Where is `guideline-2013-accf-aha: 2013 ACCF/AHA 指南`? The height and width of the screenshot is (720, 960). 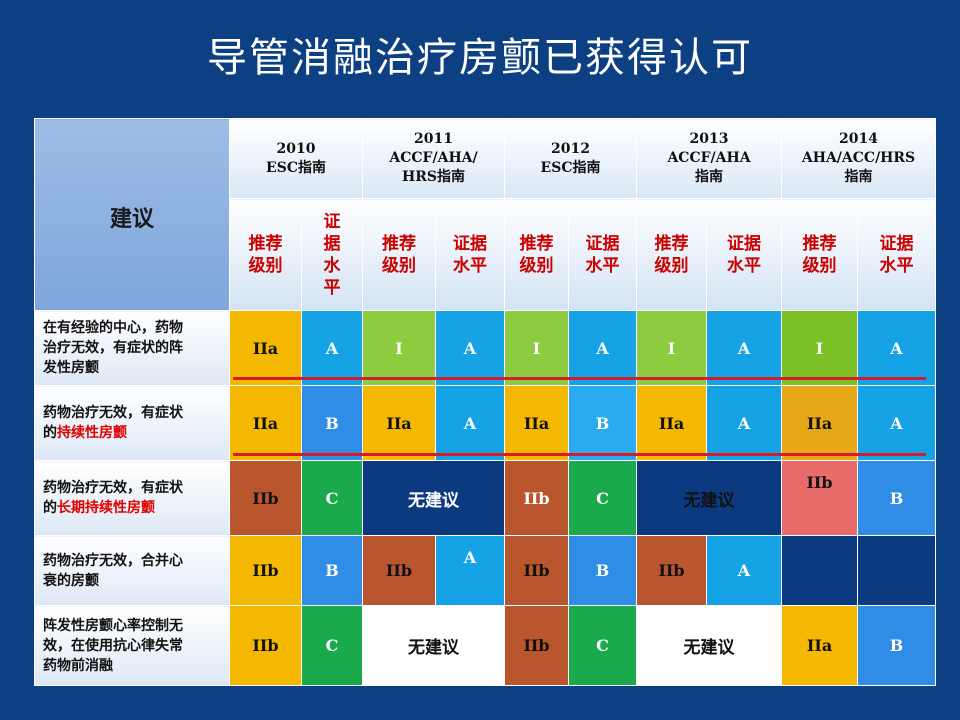 guideline-2013-accf-aha: 2013 ACCF/AHA 指南 is located at coordinates (709, 158).